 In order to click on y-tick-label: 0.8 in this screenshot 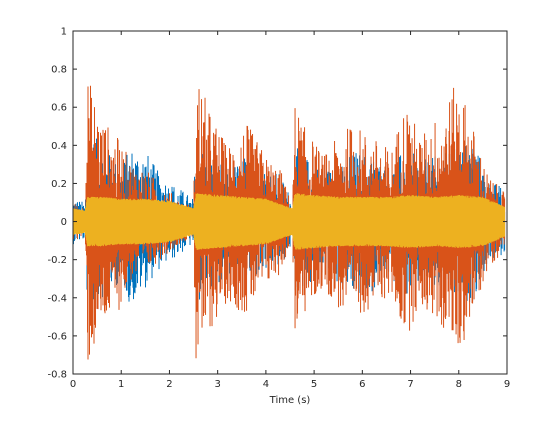, I will do `click(59, 70)`.